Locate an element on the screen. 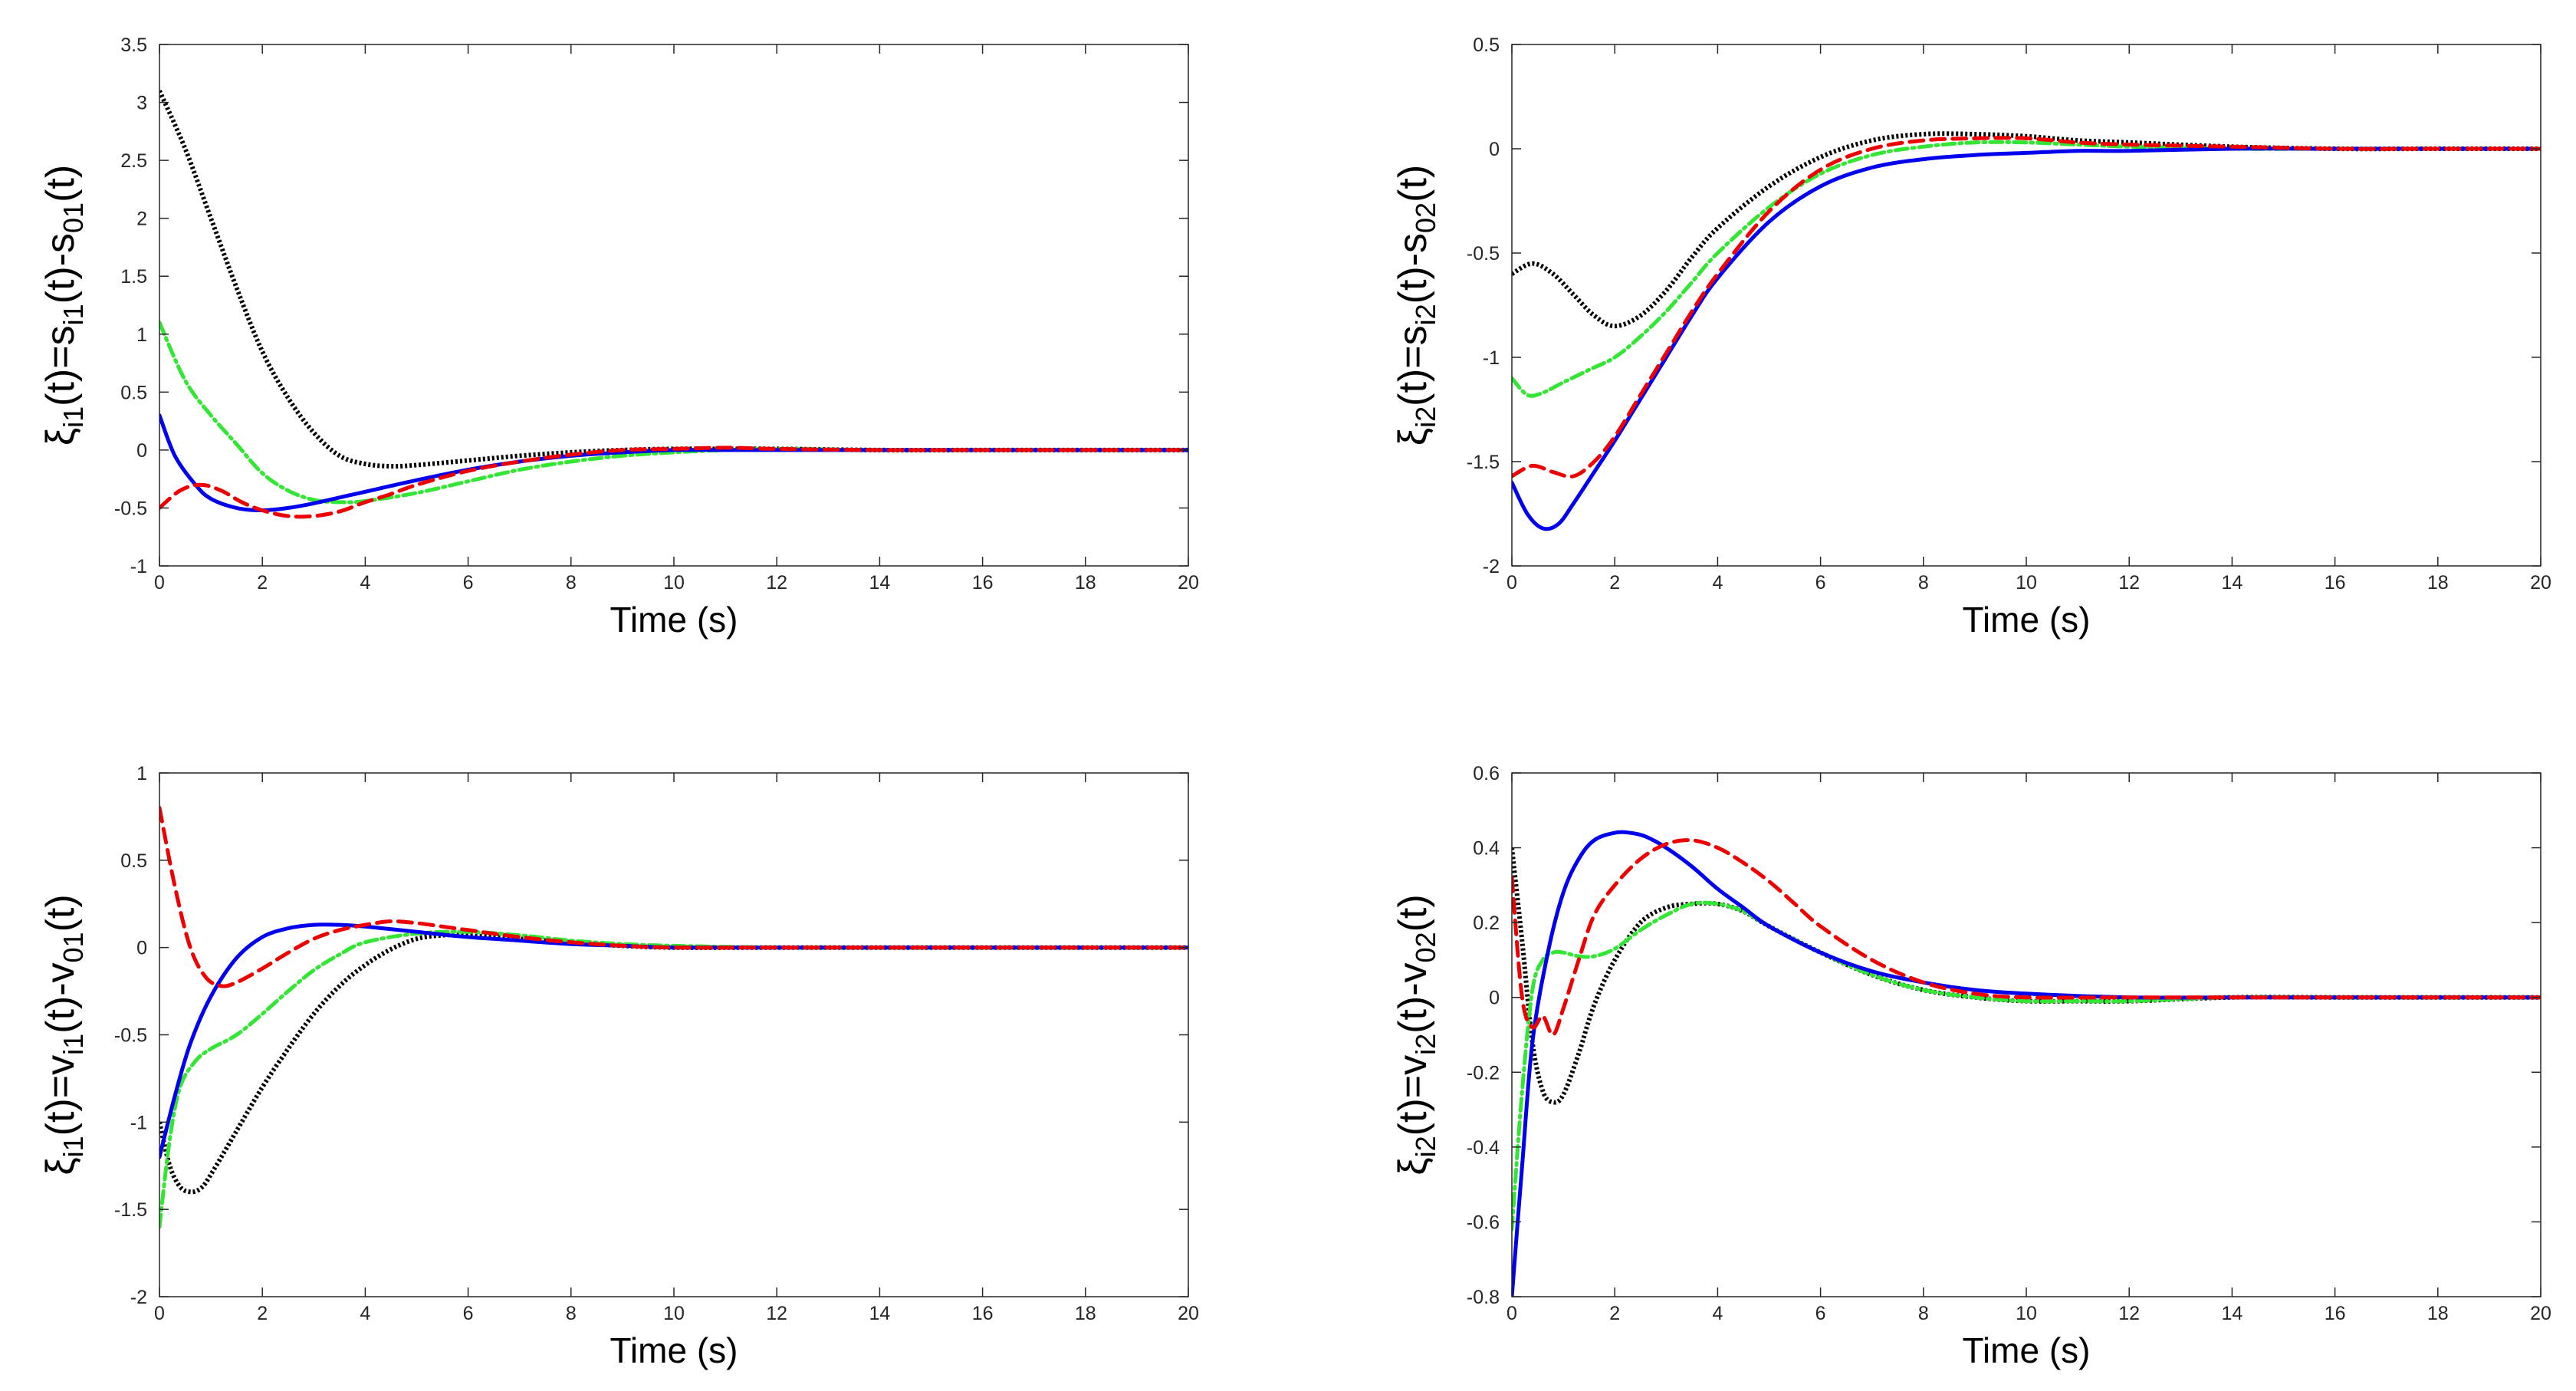  y-label-s-sub: i1 is located at coordinates (74, 1044).